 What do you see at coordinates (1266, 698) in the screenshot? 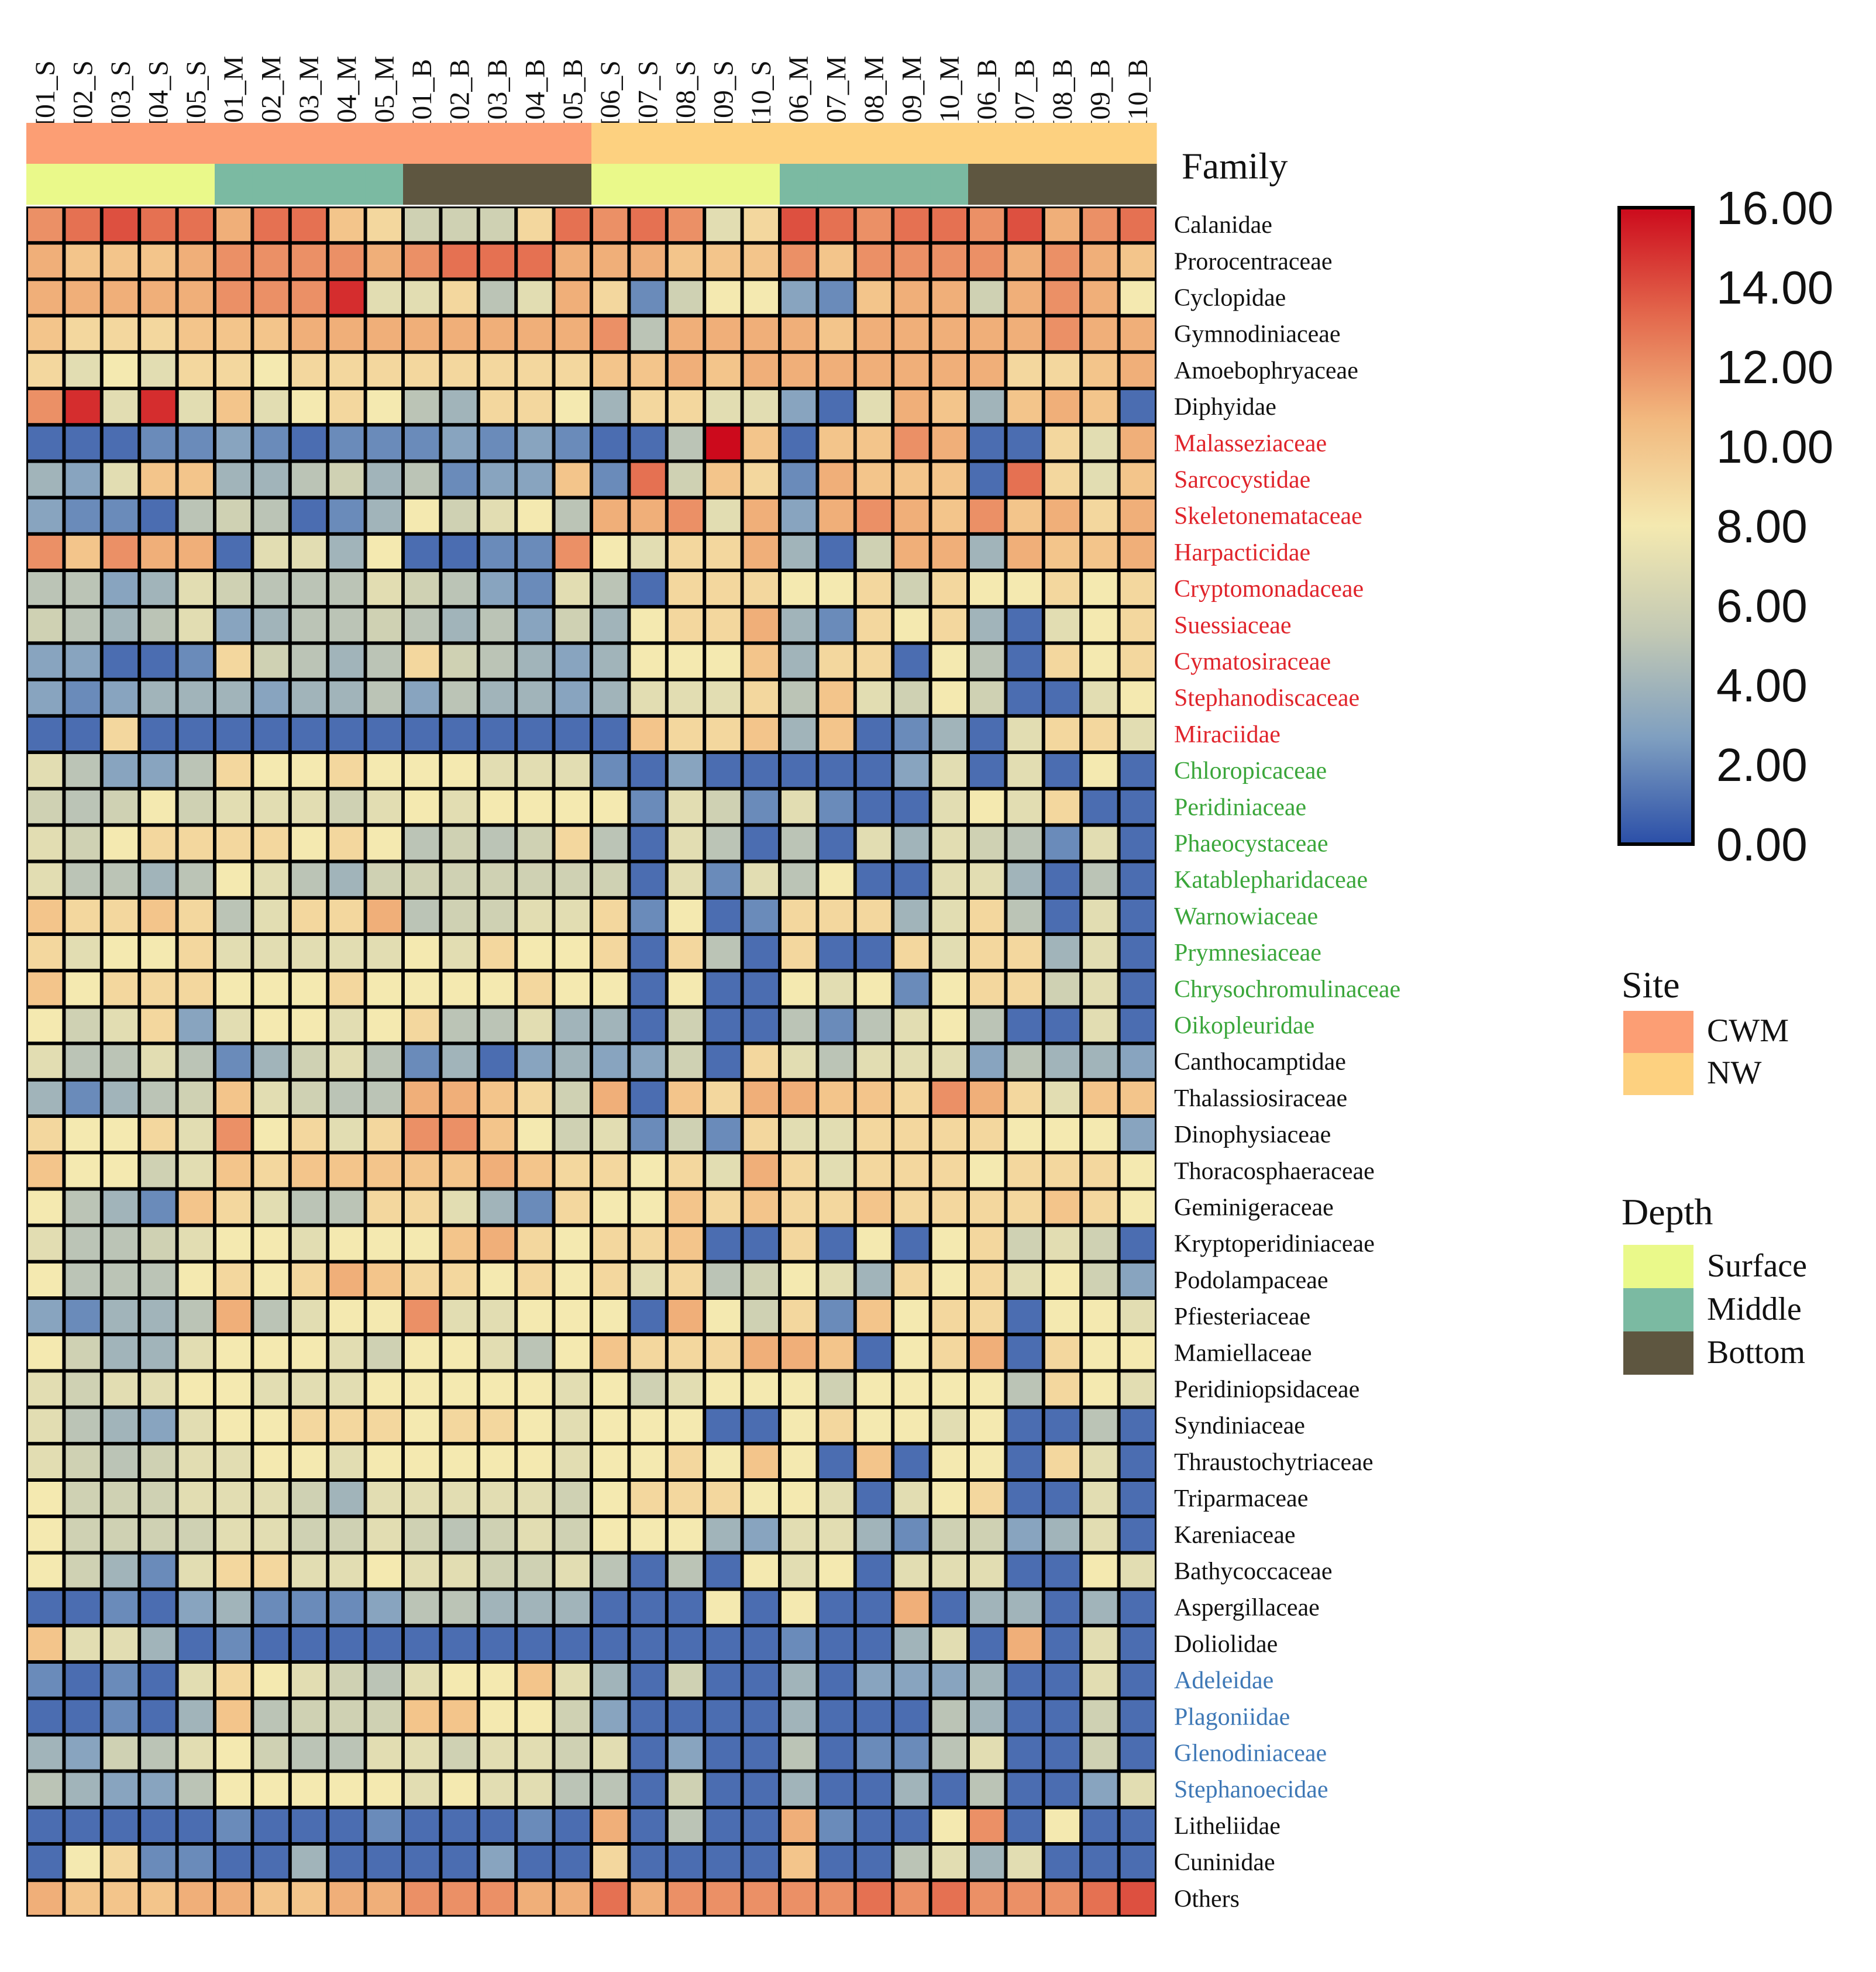
I see `row-label: Stephanodiscaceae` at bounding box center [1266, 698].